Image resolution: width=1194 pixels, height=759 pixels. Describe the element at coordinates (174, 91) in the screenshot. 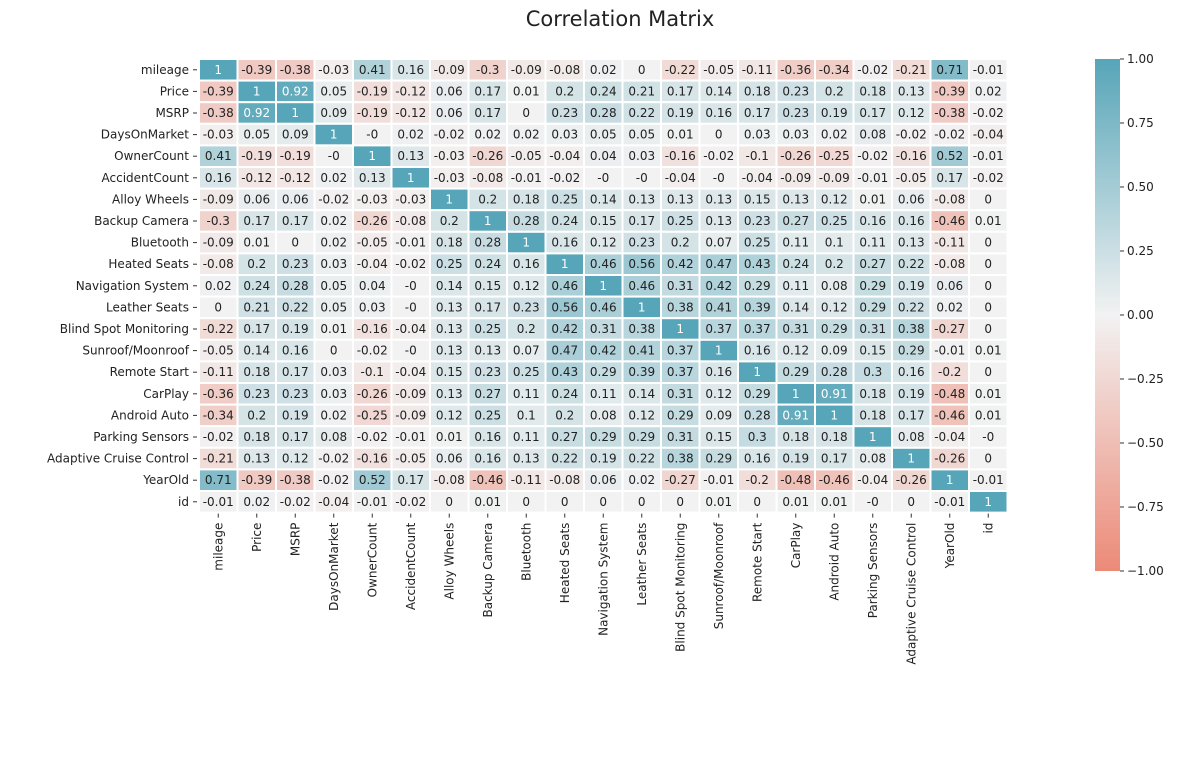

I see `row-label: Price` at that location.